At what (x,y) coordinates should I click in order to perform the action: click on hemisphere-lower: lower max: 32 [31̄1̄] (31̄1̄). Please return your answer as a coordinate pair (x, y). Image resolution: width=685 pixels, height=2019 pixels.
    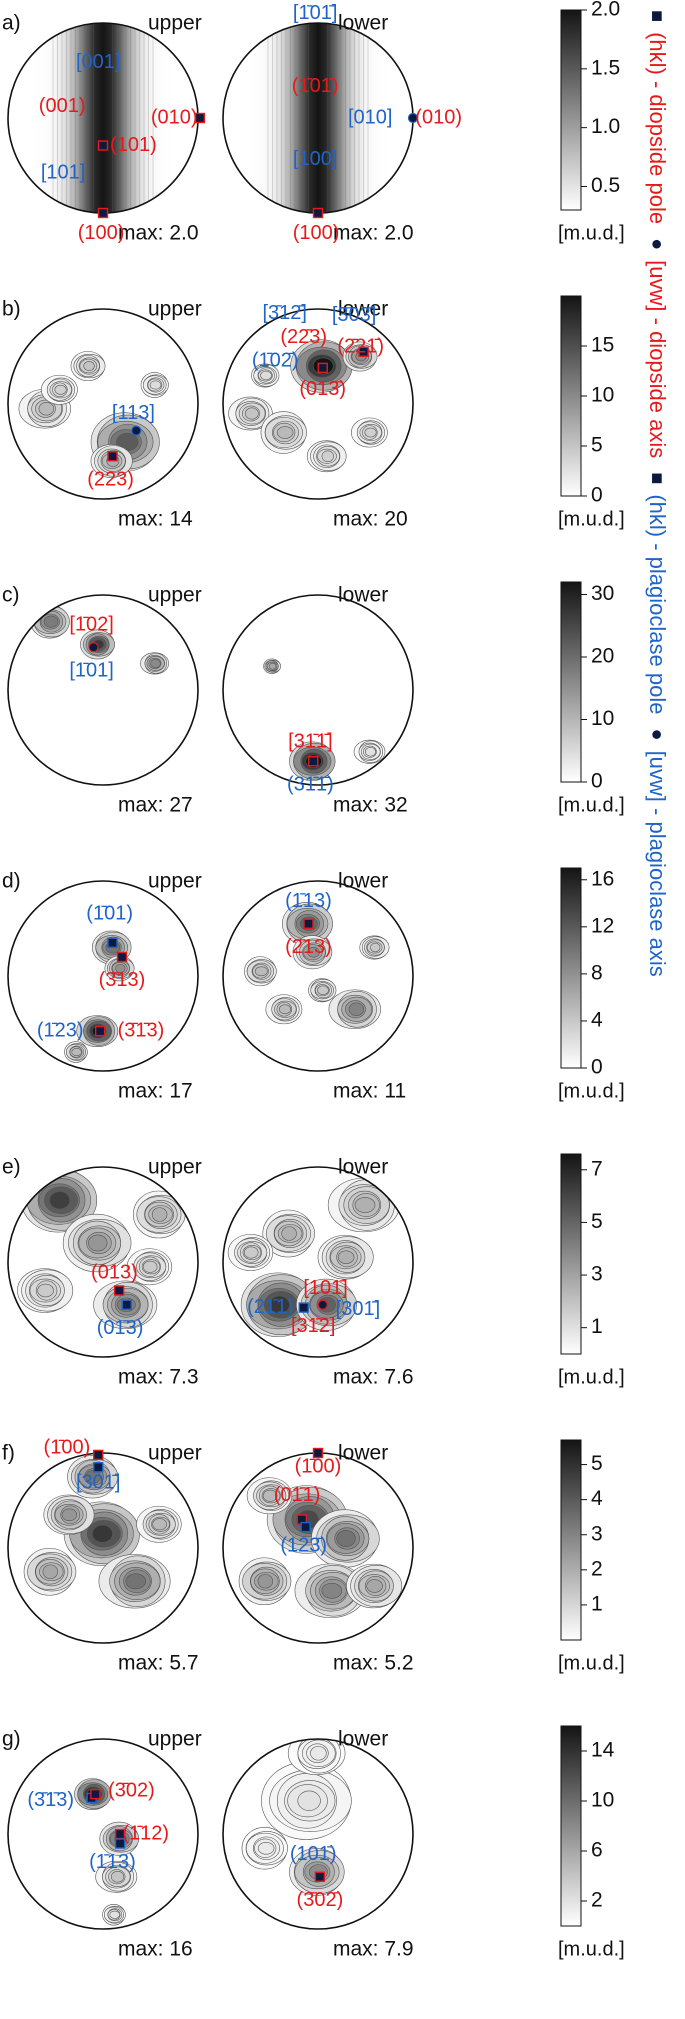
    Looking at the image, I should click on (318, 700).